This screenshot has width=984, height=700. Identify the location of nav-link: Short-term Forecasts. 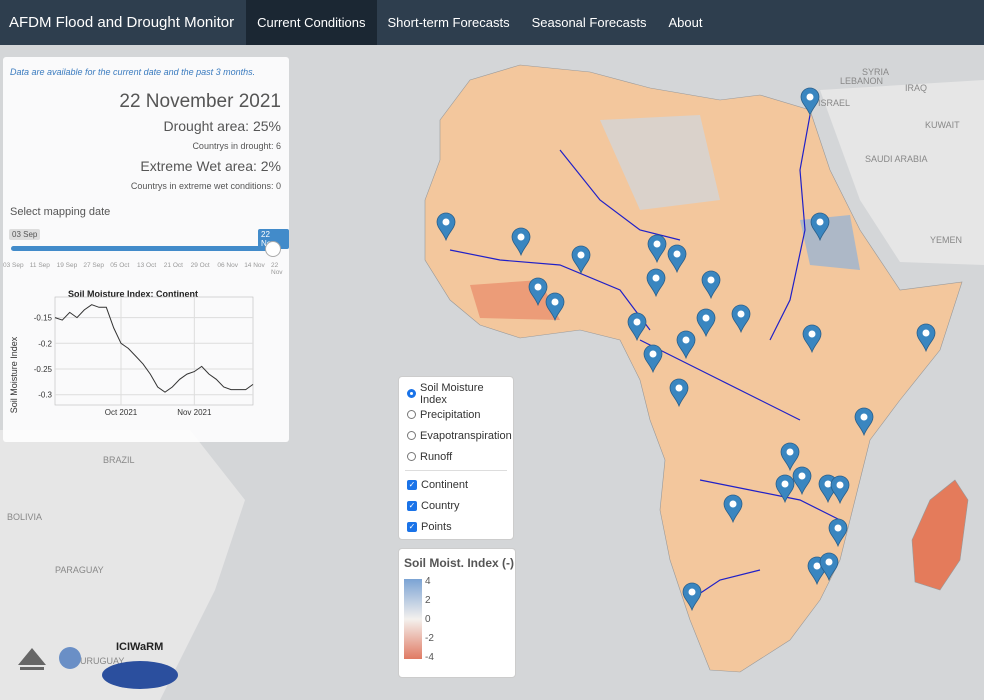
(448, 22).